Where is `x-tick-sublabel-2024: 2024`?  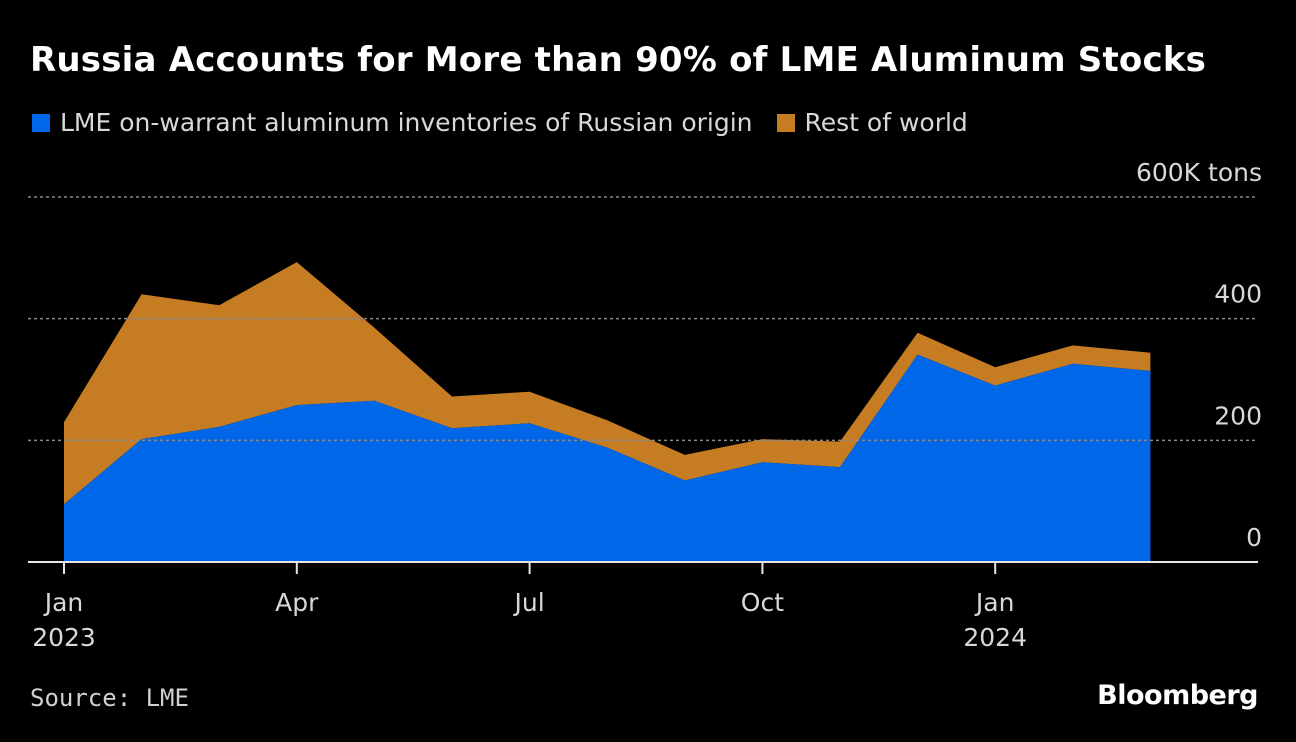 x-tick-sublabel-2024: 2024 is located at coordinates (995, 637).